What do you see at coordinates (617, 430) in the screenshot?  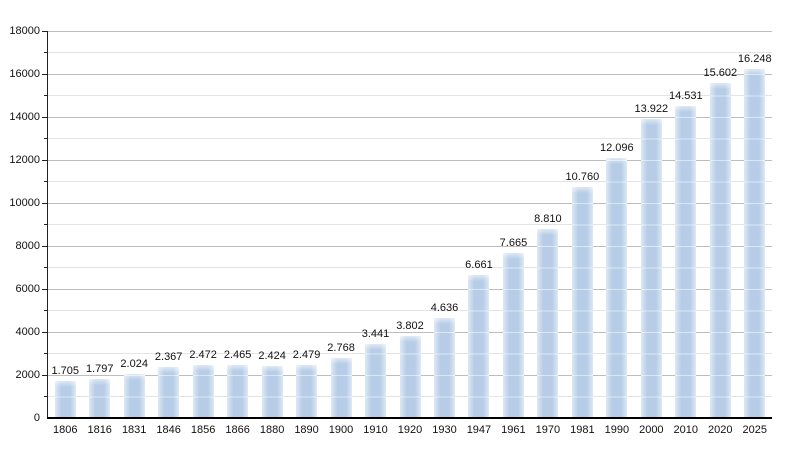 I see `x-tick-label: 1990` at bounding box center [617, 430].